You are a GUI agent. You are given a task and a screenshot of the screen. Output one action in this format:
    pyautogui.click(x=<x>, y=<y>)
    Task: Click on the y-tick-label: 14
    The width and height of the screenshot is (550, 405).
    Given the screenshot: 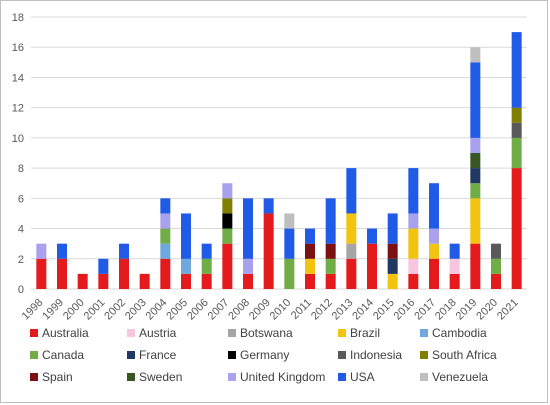 What is the action you would take?
    pyautogui.click(x=18, y=78)
    